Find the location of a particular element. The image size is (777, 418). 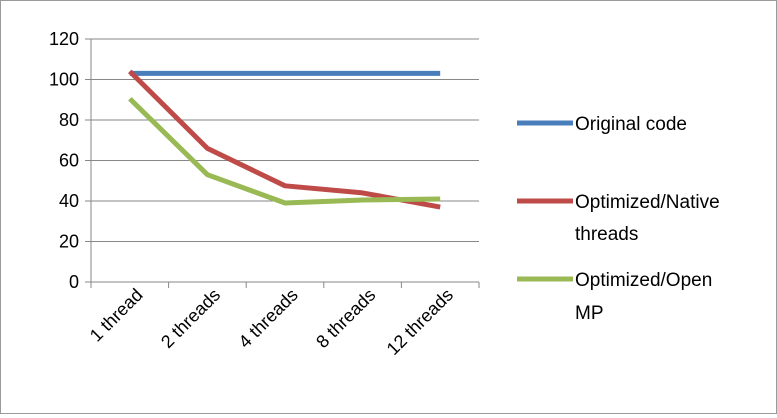

y-tick-label: 40 is located at coordinates (69, 201).